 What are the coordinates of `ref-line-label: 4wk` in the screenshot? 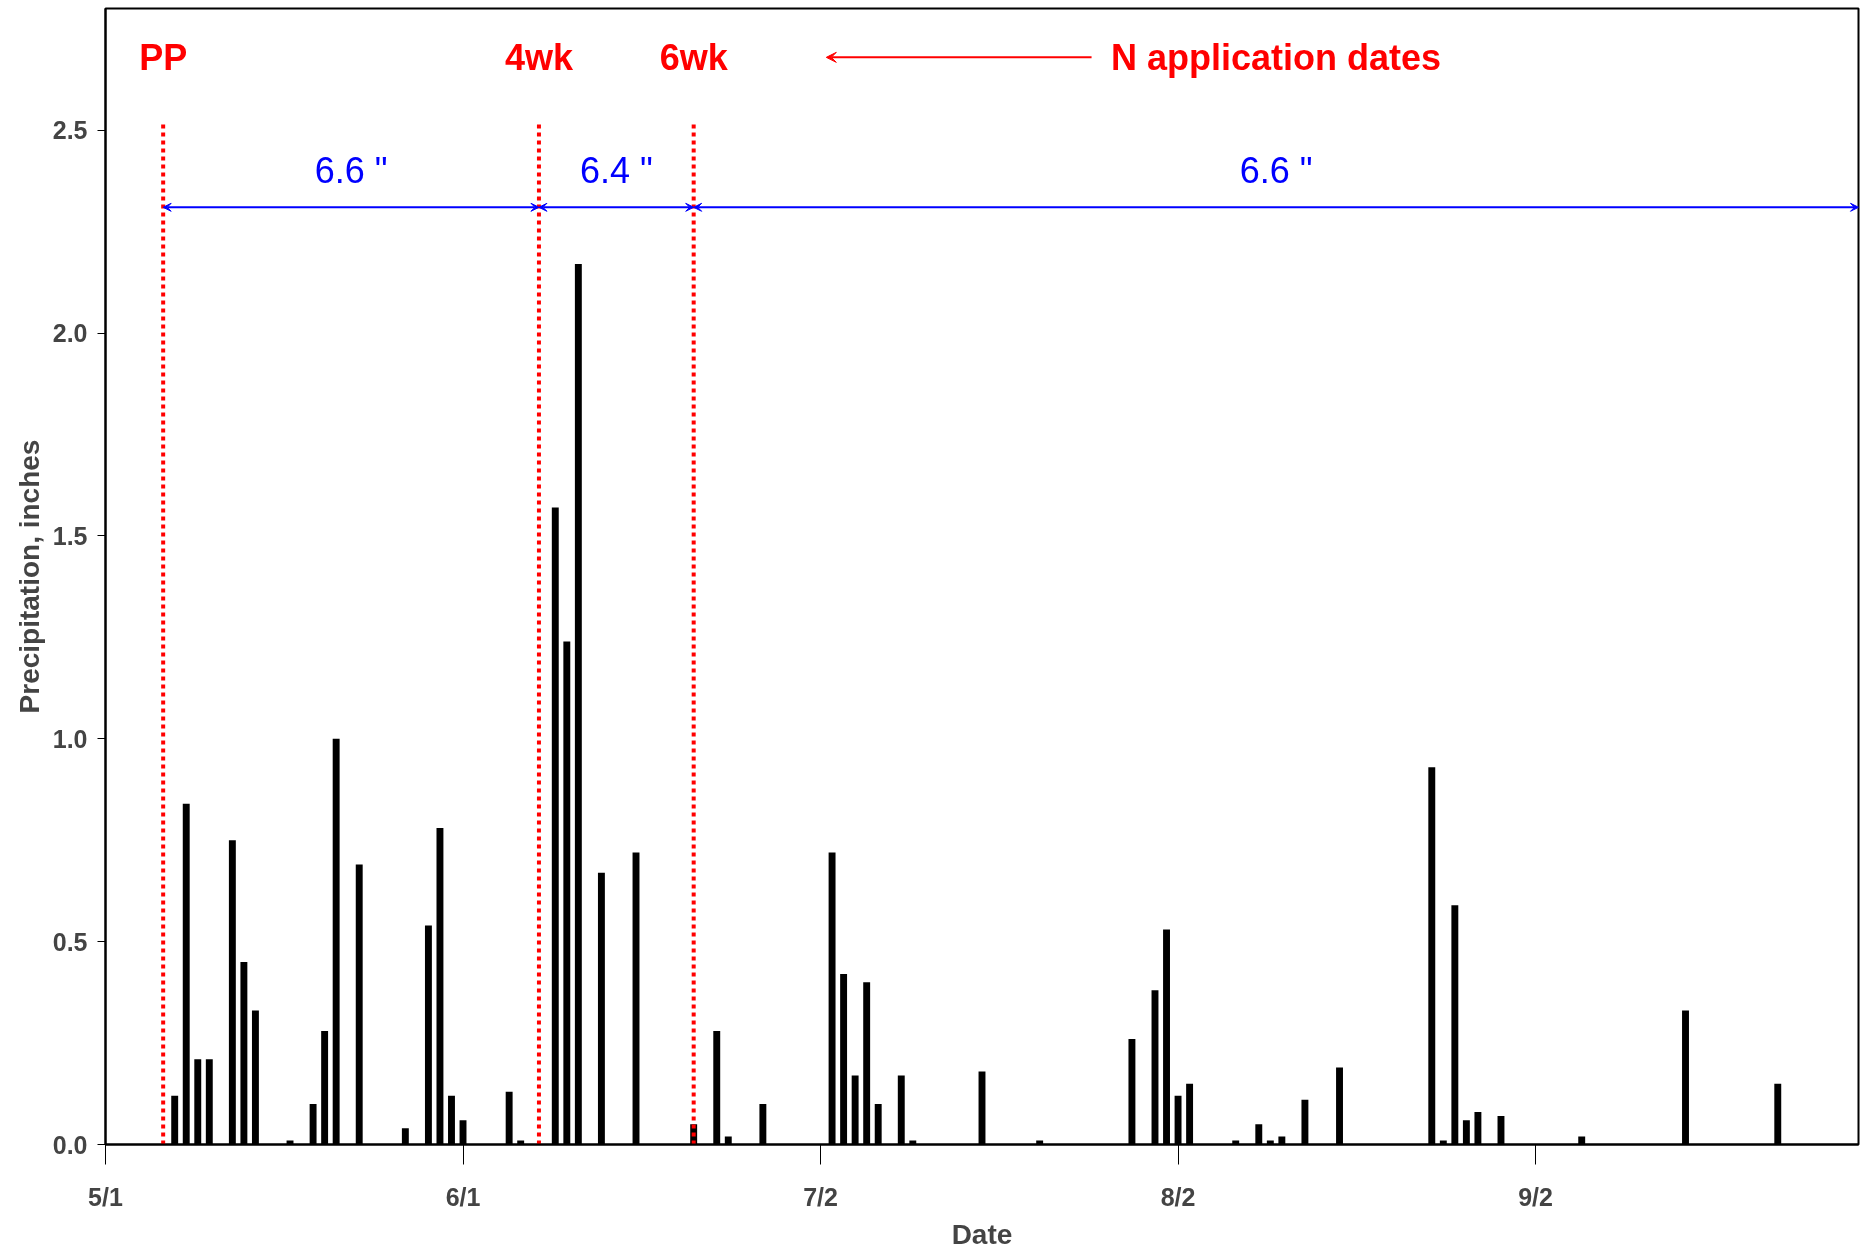 It's located at (539, 57).